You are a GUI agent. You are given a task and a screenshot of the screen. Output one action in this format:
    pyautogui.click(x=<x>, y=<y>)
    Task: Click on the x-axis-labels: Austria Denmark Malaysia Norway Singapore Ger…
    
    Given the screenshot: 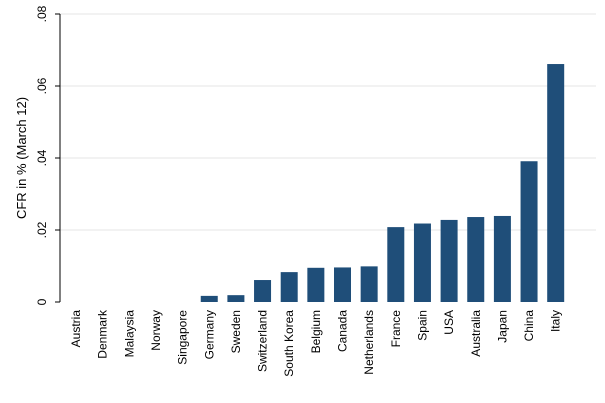 What is the action you would take?
    pyautogui.click(x=316, y=343)
    